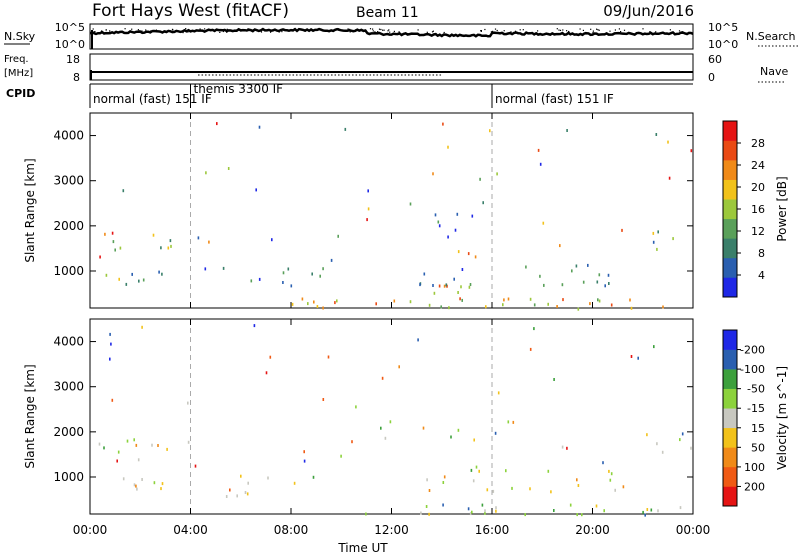  What do you see at coordinates (30, 210) in the screenshot?
I see `y-axis-title: Slant Range [km]` at bounding box center [30, 210].